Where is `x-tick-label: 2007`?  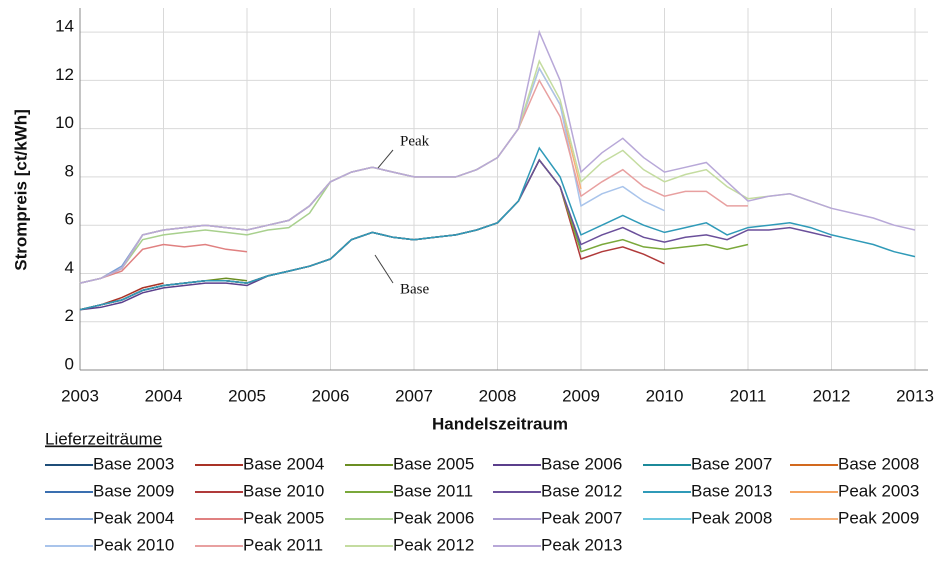
x-tick-label: 2007 is located at coordinates (414, 395).